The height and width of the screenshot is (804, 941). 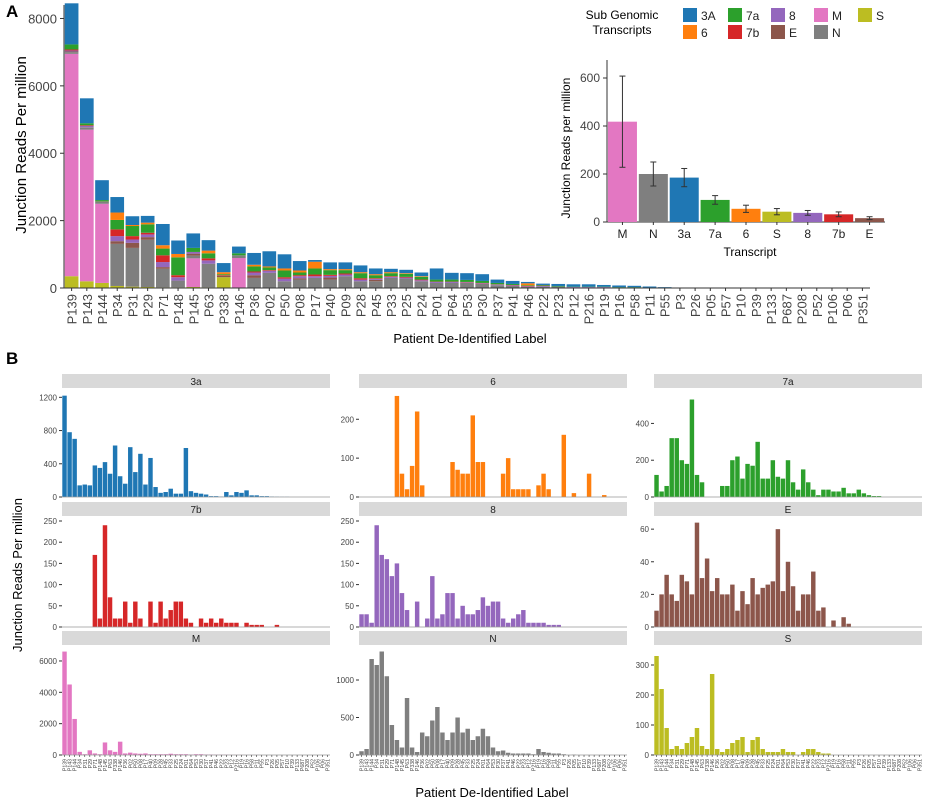 What do you see at coordinates (48, 397) in the screenshot?
I see `facet-y-tick-label: 1200` at bounding box center [48, 397].